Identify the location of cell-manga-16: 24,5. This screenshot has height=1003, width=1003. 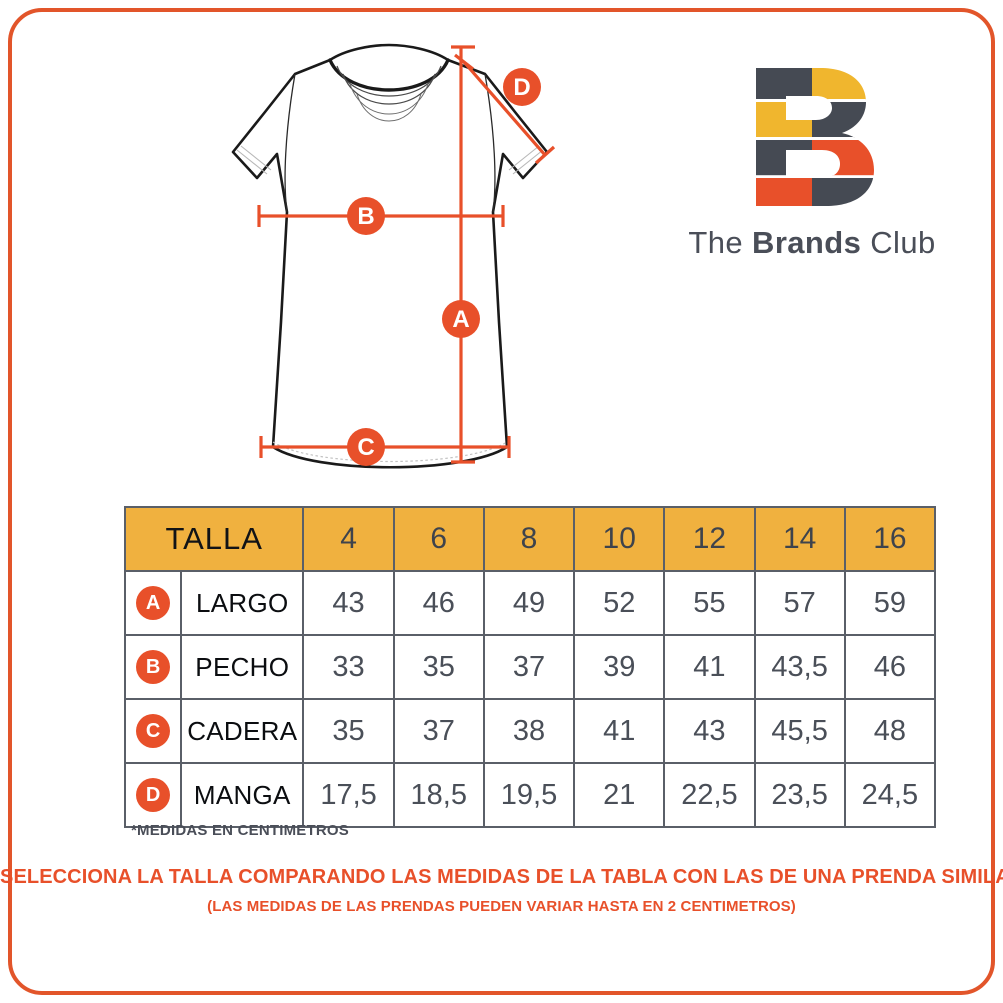
(890, 795).